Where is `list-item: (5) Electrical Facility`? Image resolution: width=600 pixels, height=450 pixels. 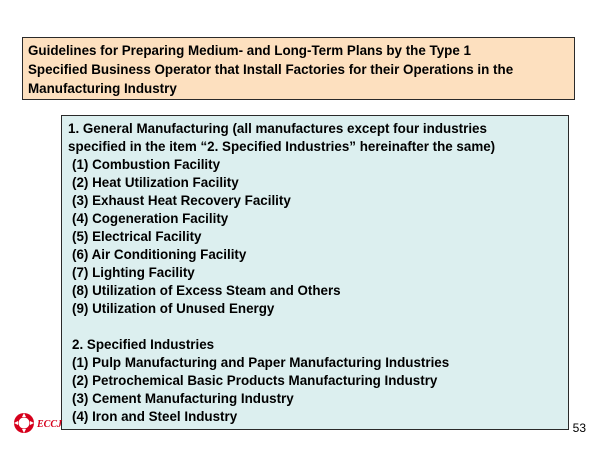
list-item: (5) Electrical Facility is located at coordinates (137, 236).